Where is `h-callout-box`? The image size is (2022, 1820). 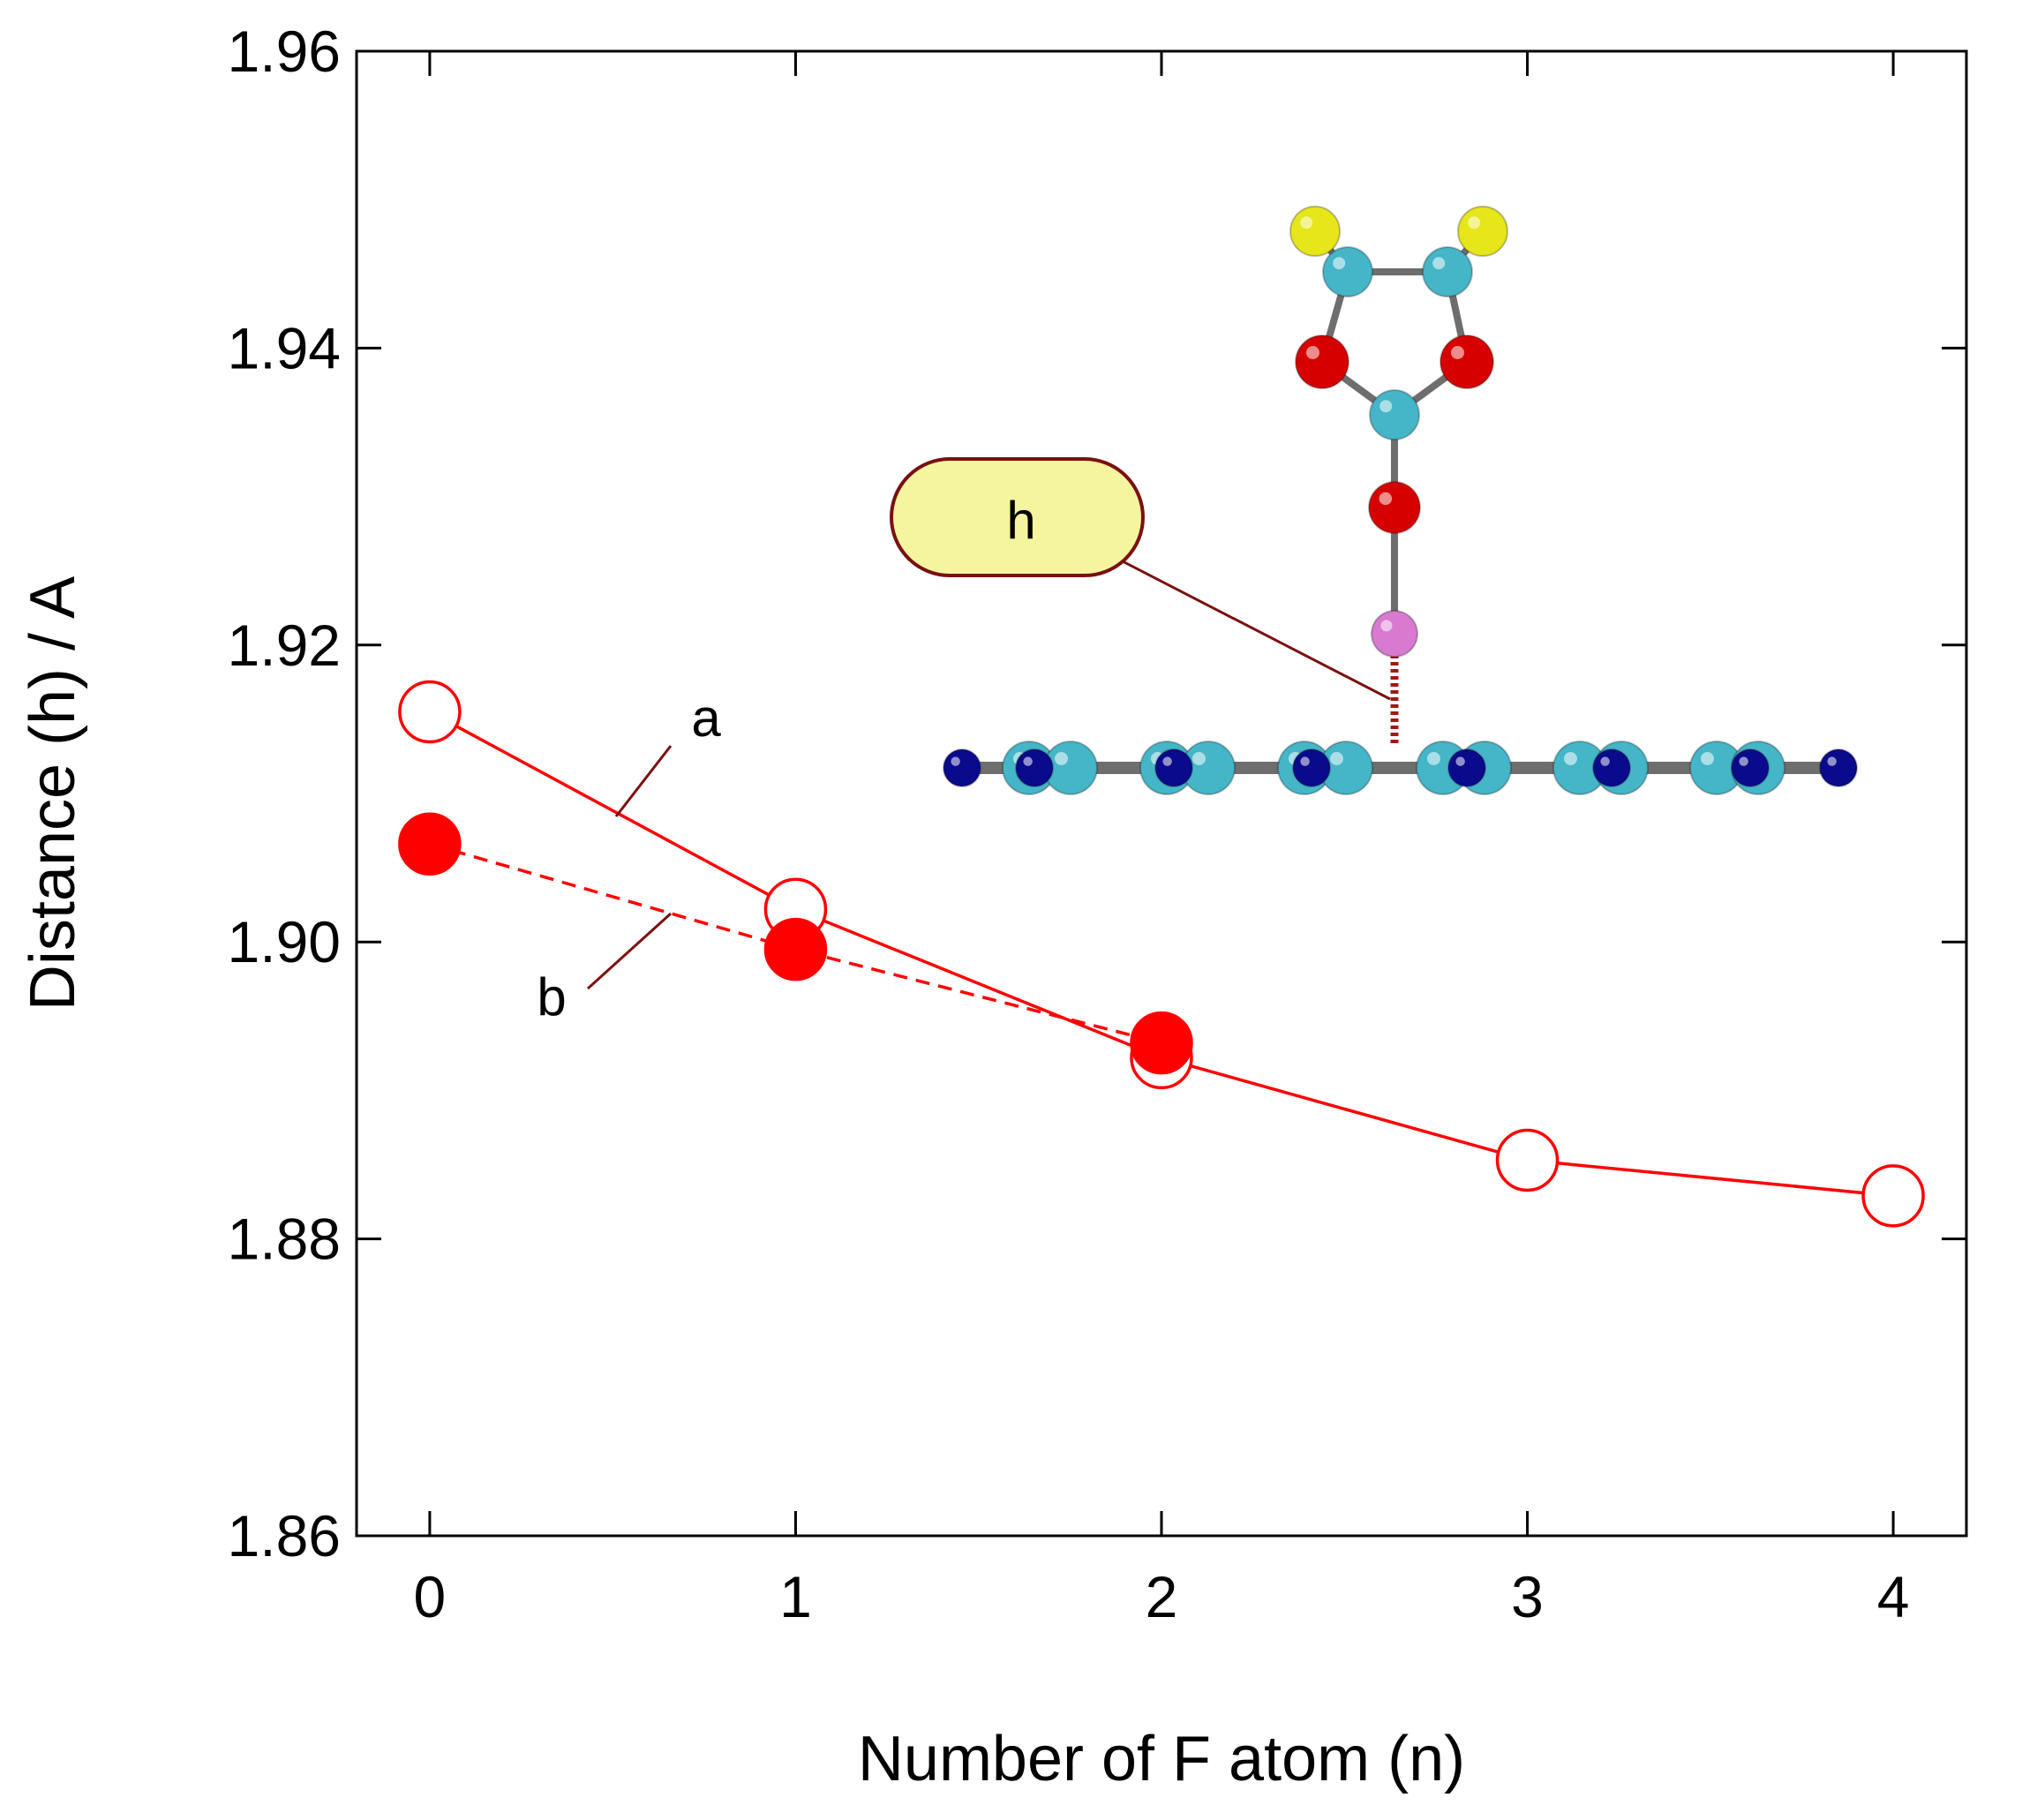
h-callout-box is located at coordinates (1017, 517).